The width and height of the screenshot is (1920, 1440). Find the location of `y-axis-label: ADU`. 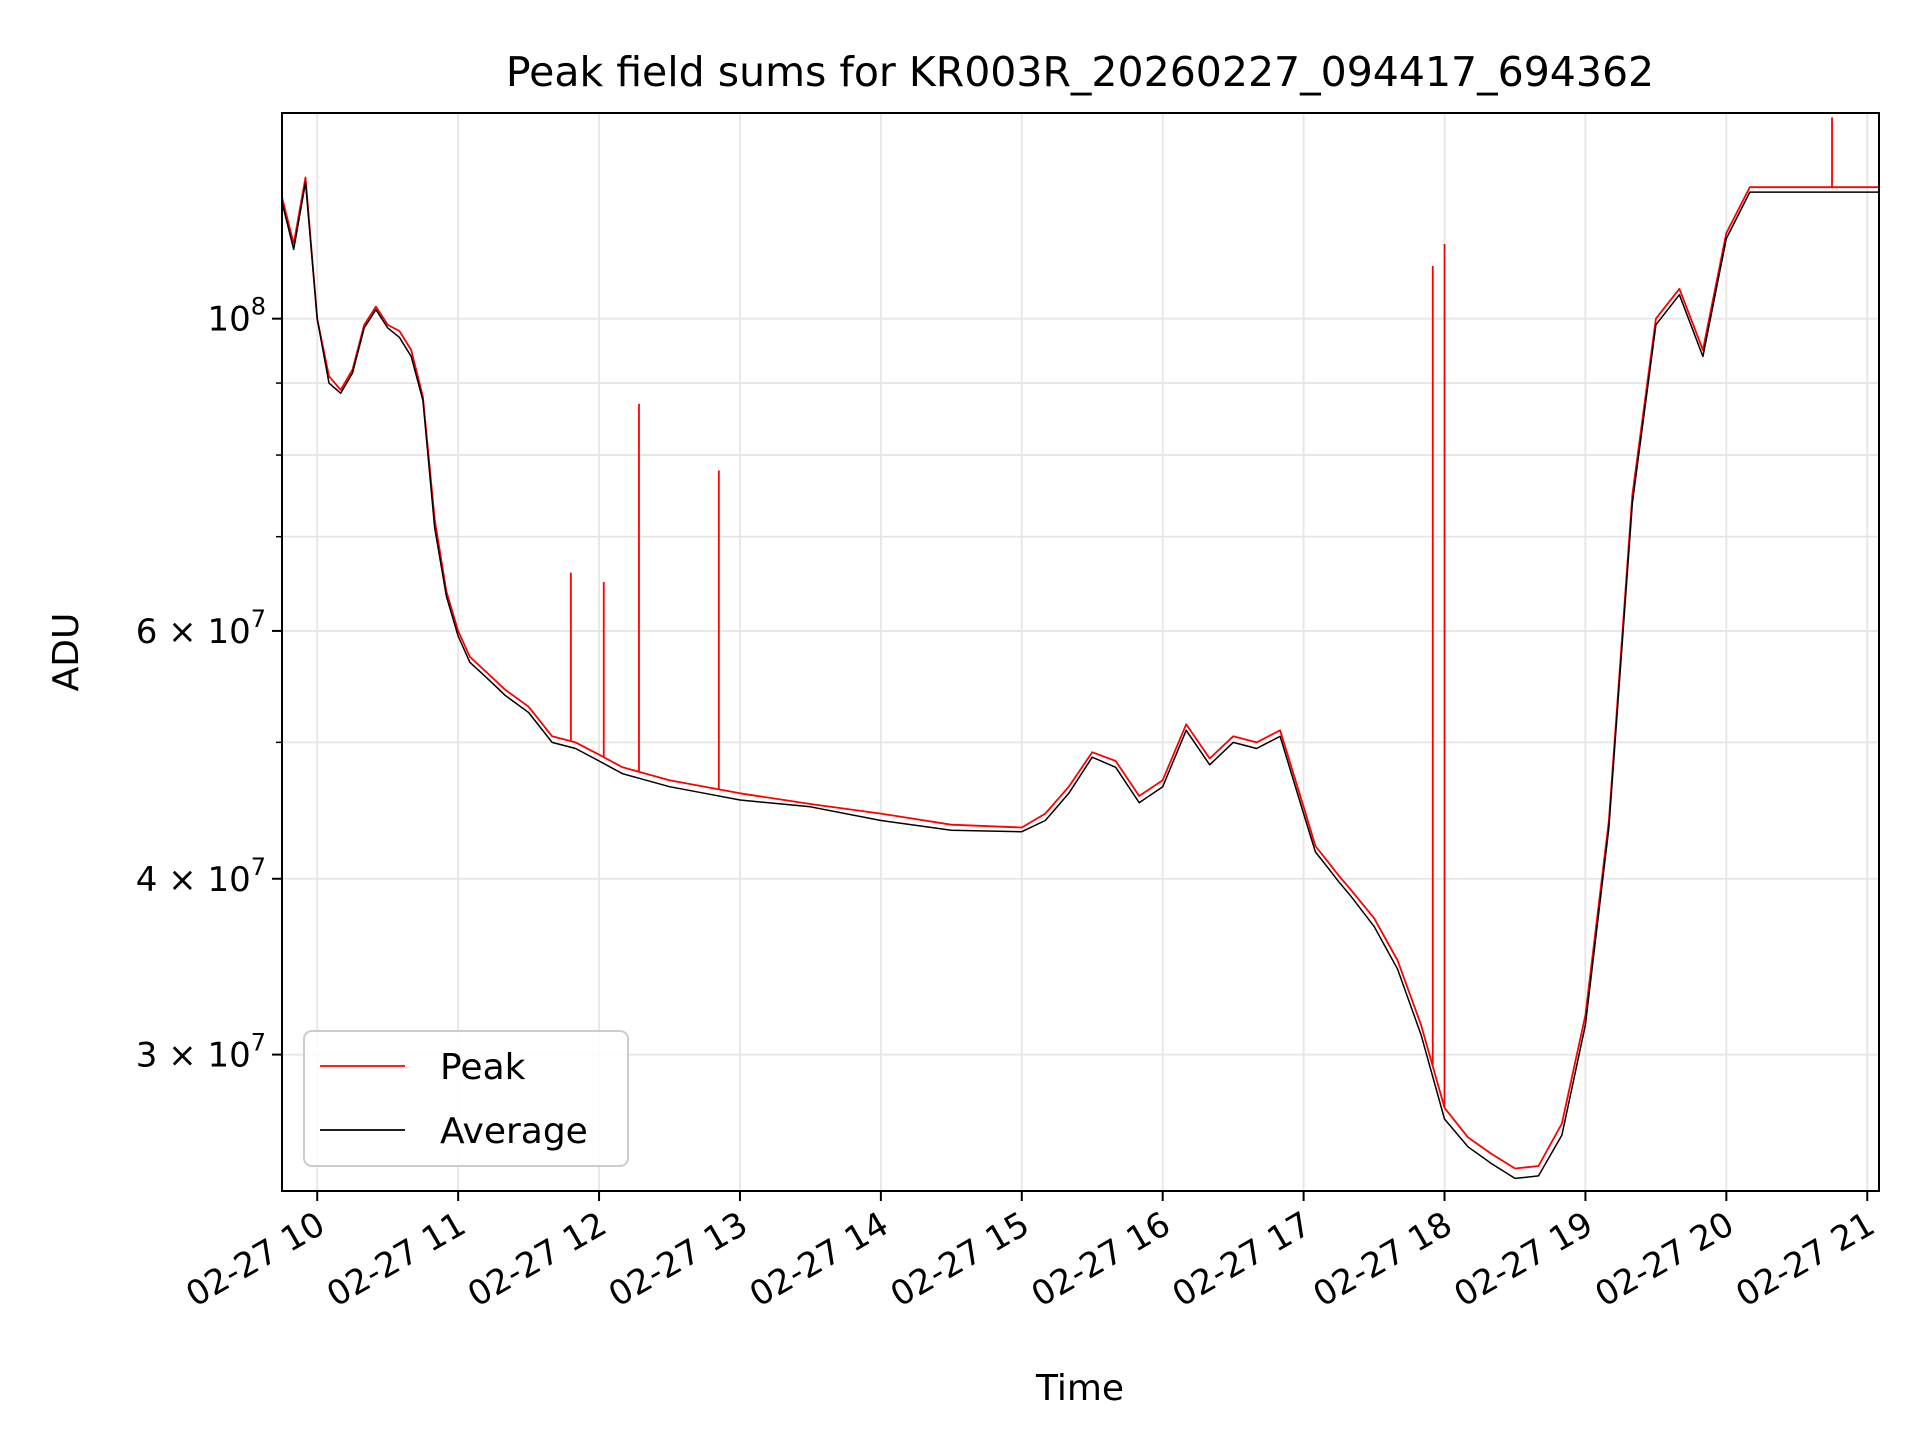

y-axis-label: ADU is located at coordinates (66, 652).